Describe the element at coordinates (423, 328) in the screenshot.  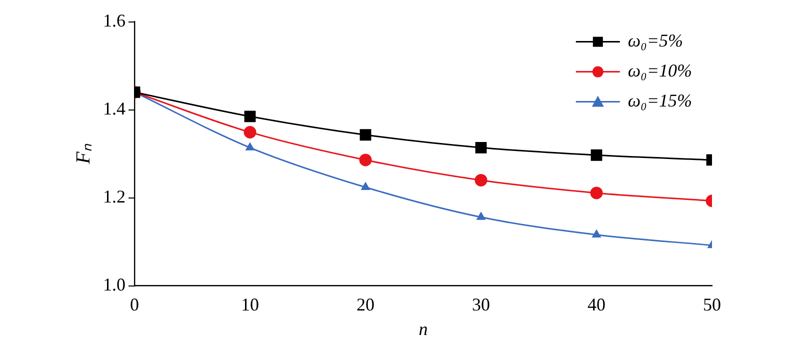
I see `x-axis-title: n` at that location.